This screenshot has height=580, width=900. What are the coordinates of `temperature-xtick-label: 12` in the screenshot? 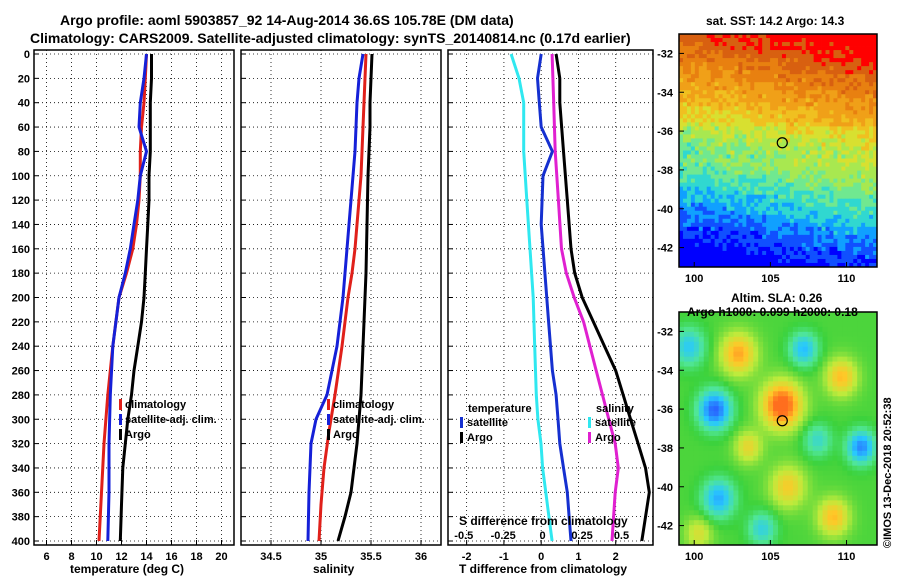 It's located at (121, 557).